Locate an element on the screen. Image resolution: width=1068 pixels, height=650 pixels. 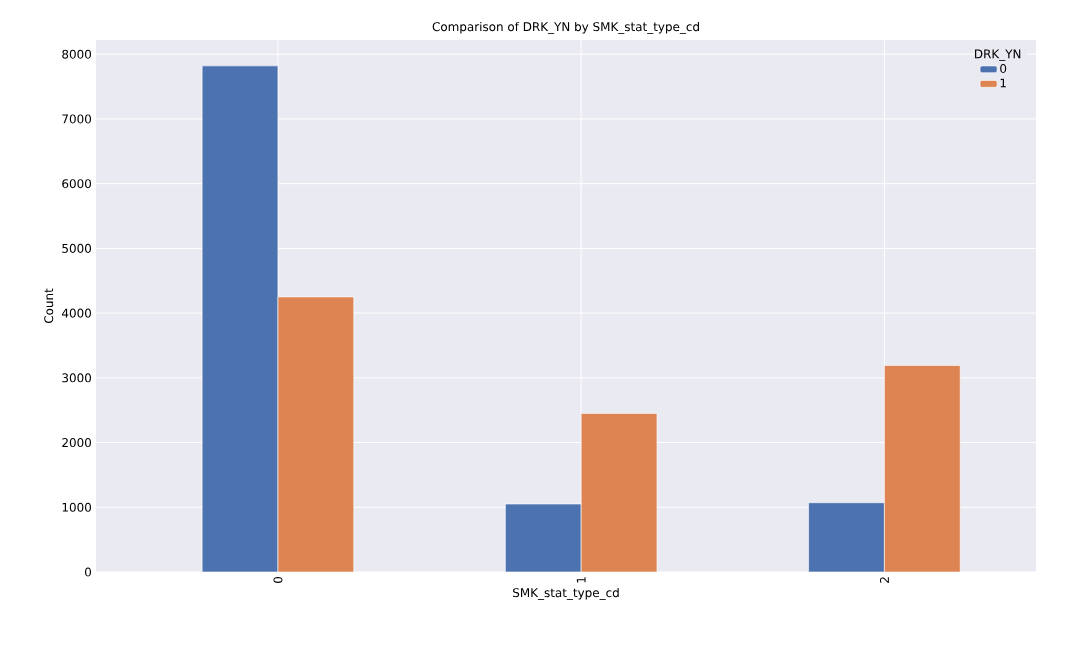
y-tick-label: 3000 is located at coordinates (77, 378).